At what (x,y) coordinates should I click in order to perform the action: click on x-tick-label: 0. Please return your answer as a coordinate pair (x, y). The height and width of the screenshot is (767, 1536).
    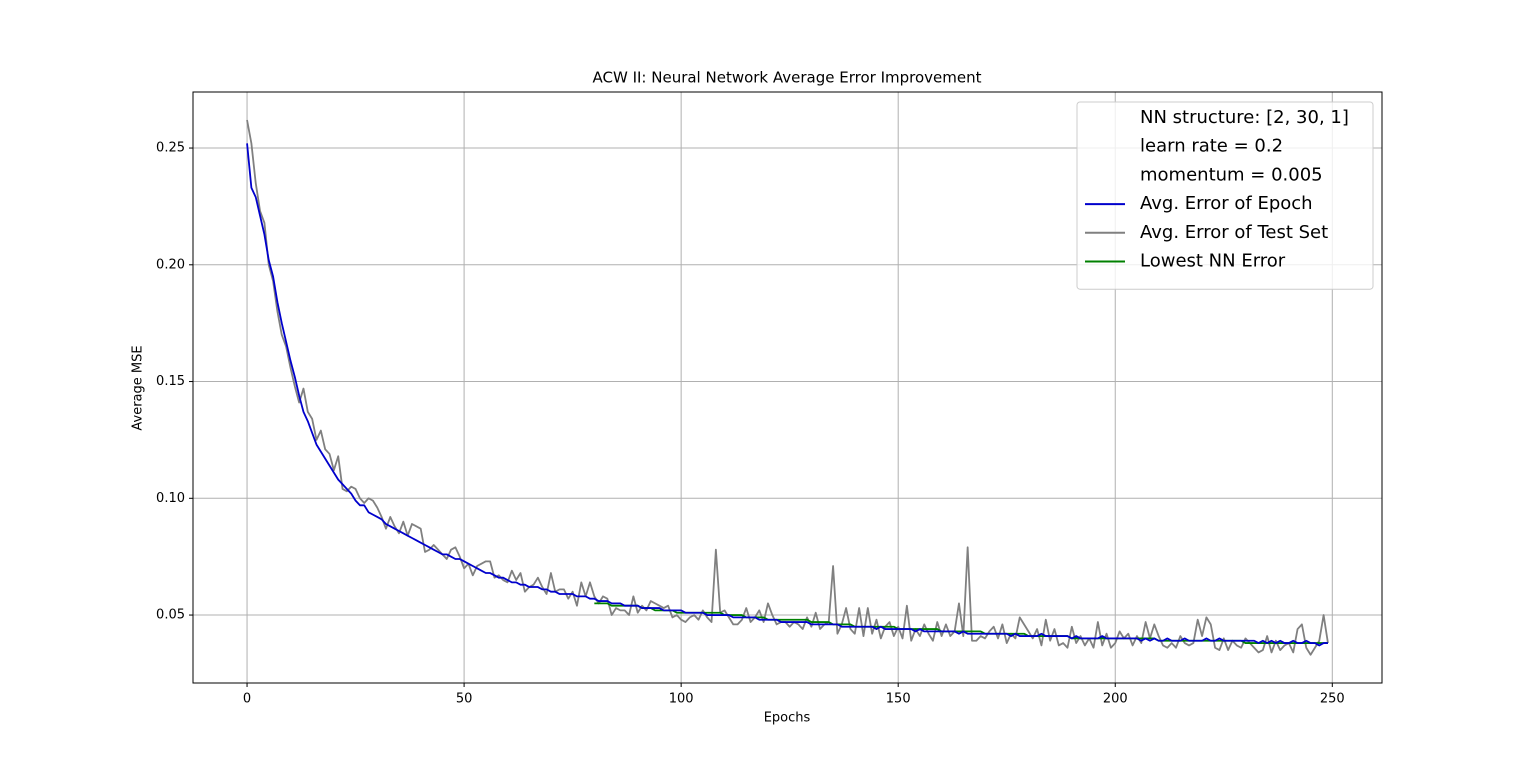
    Looking at the image, I should click on (247, 699).